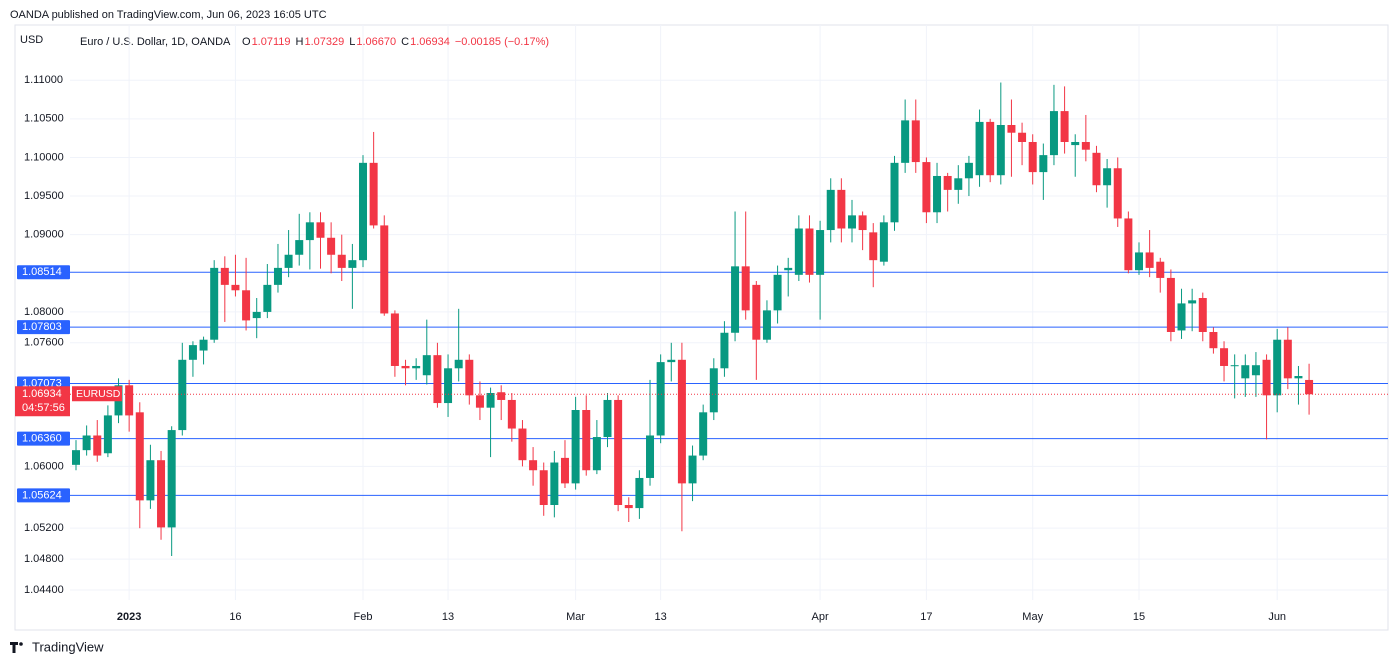 This screenshot has width=1400, height=664. I want to click on price-line-label: 1.06360, so click(42, 438).